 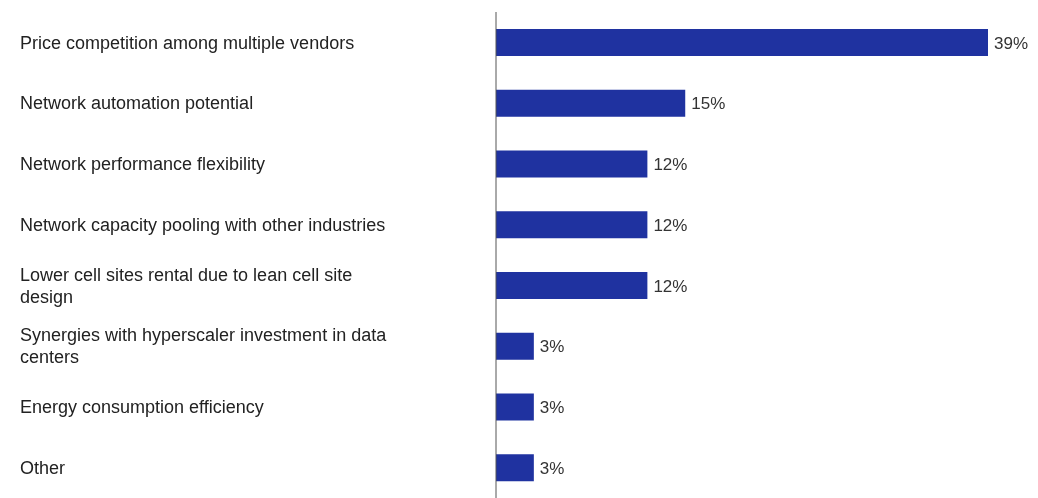 I want to click on y-tick-label: Price competition among multiple vendors, so click(x=187, y=42).